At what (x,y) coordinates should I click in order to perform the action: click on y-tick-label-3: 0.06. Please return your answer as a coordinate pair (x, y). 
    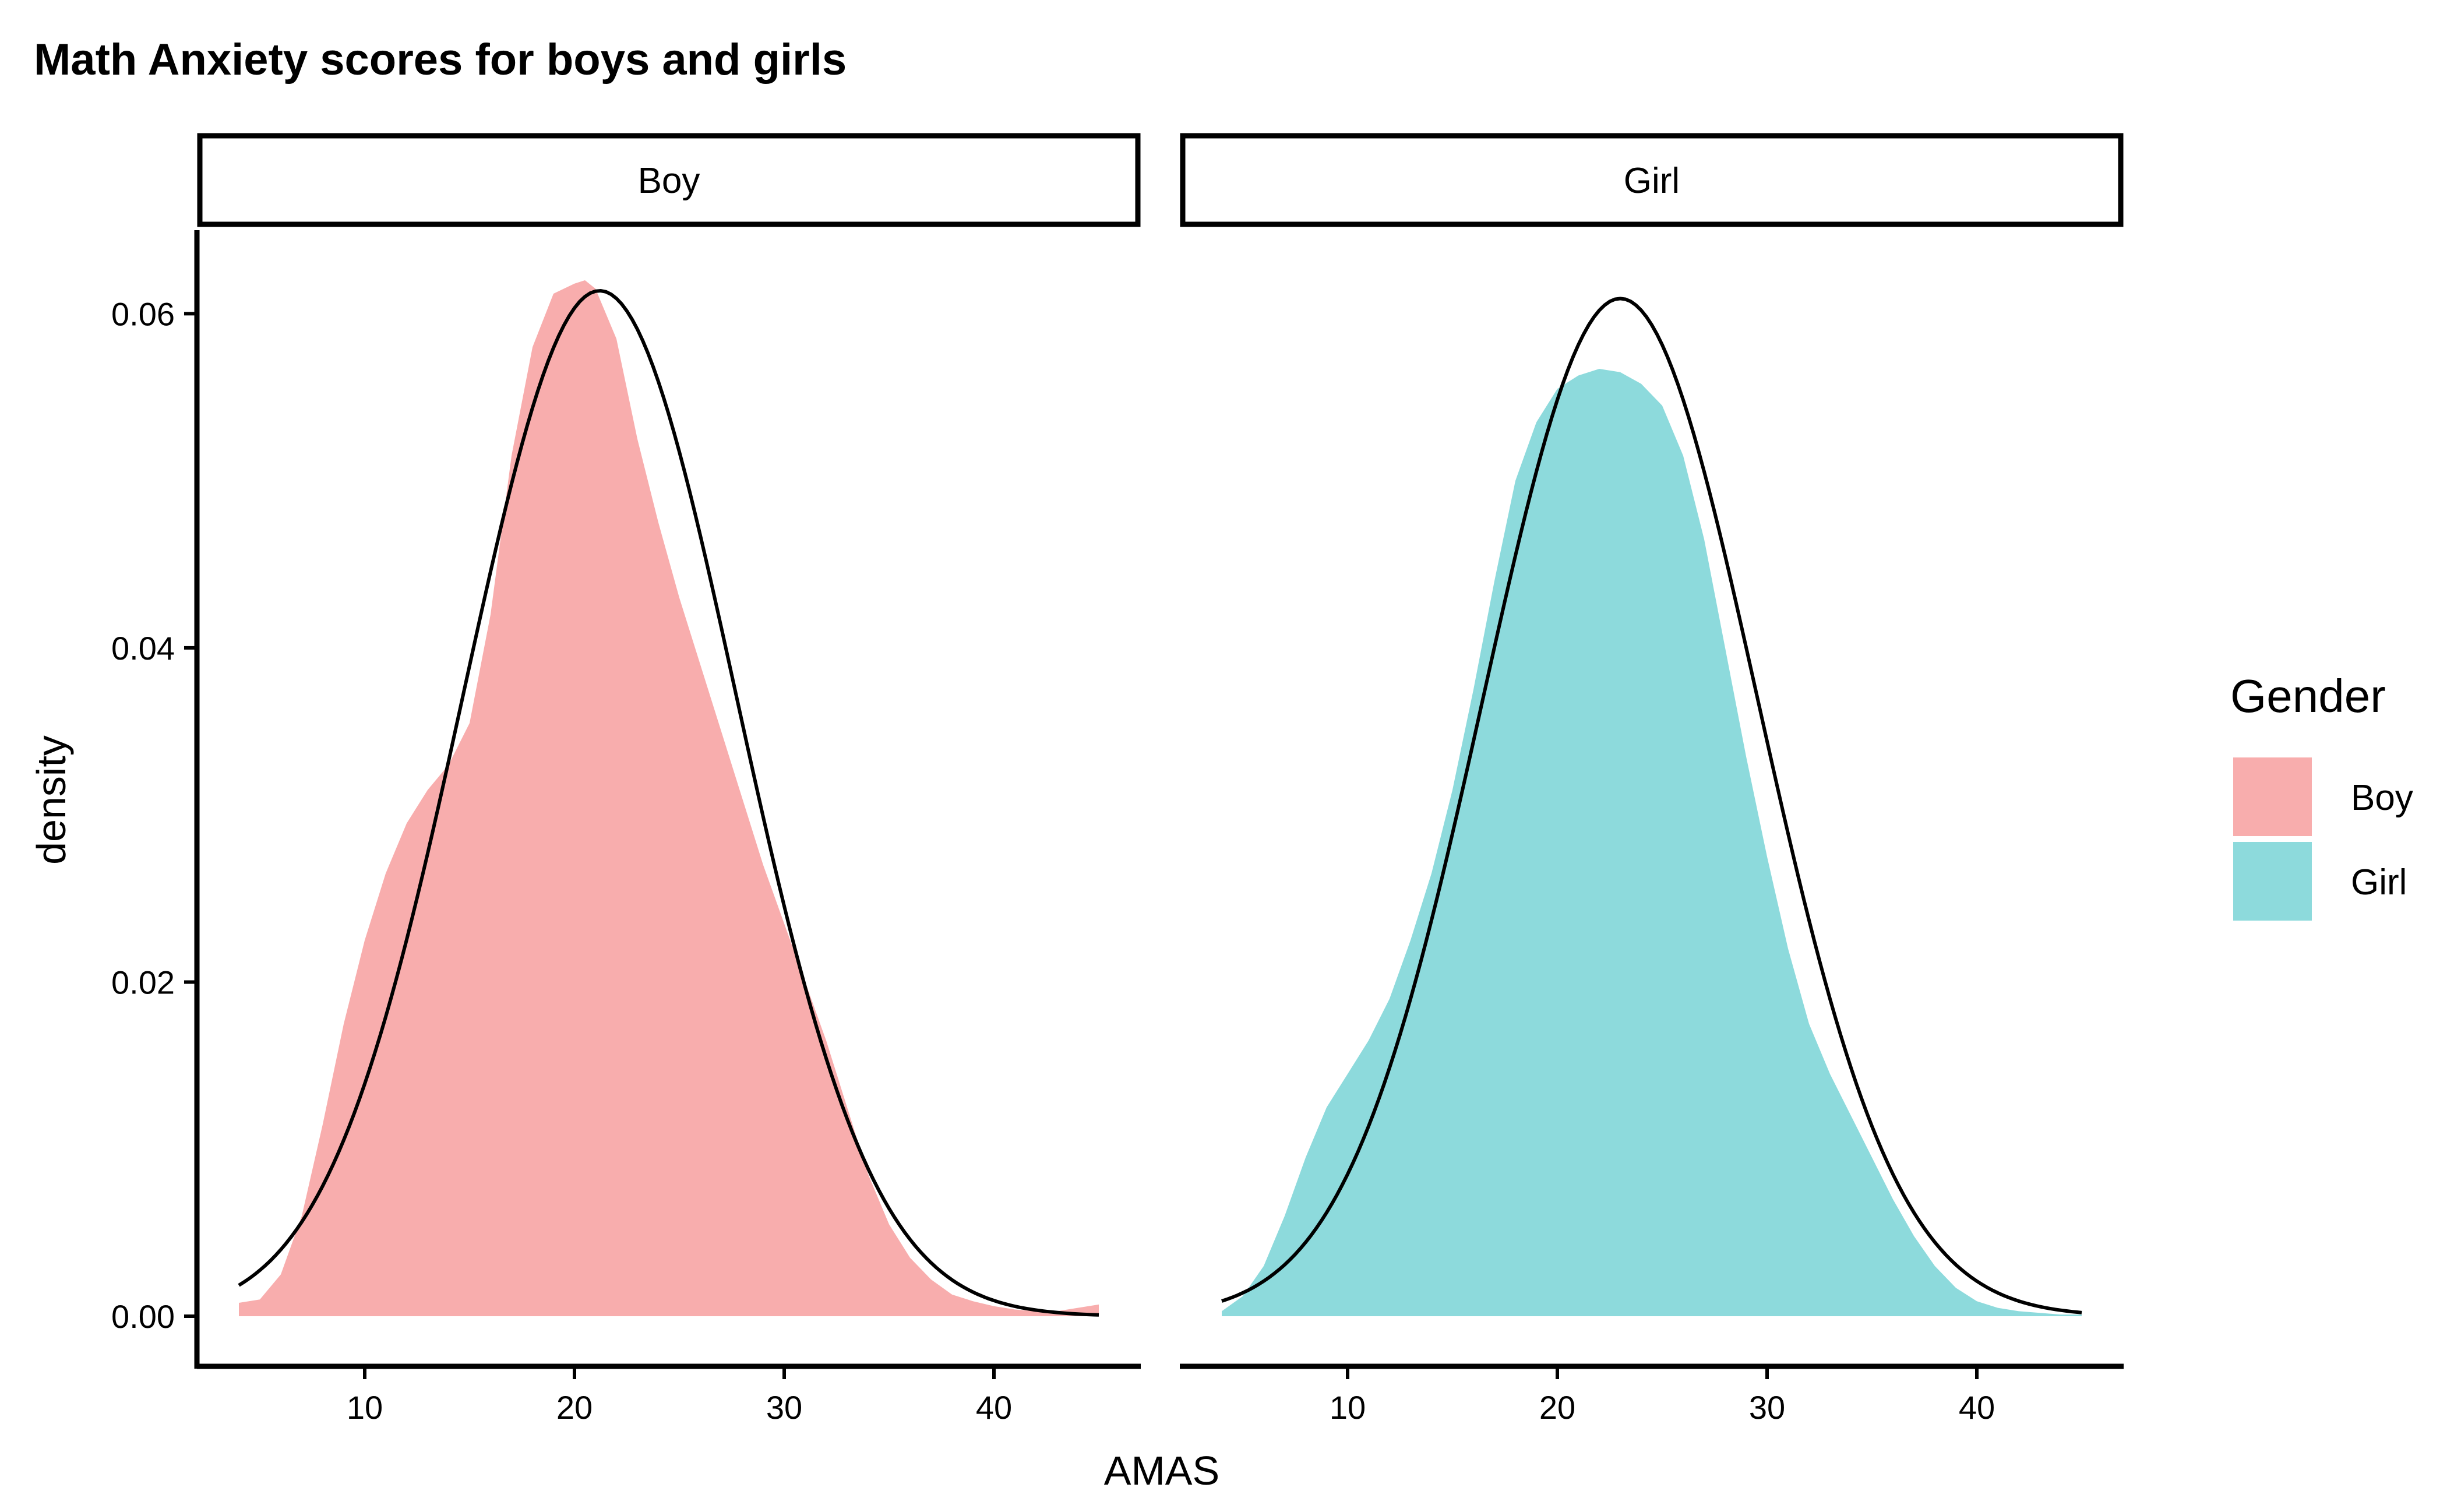
    Looking at the image, I should click on (143, 313).